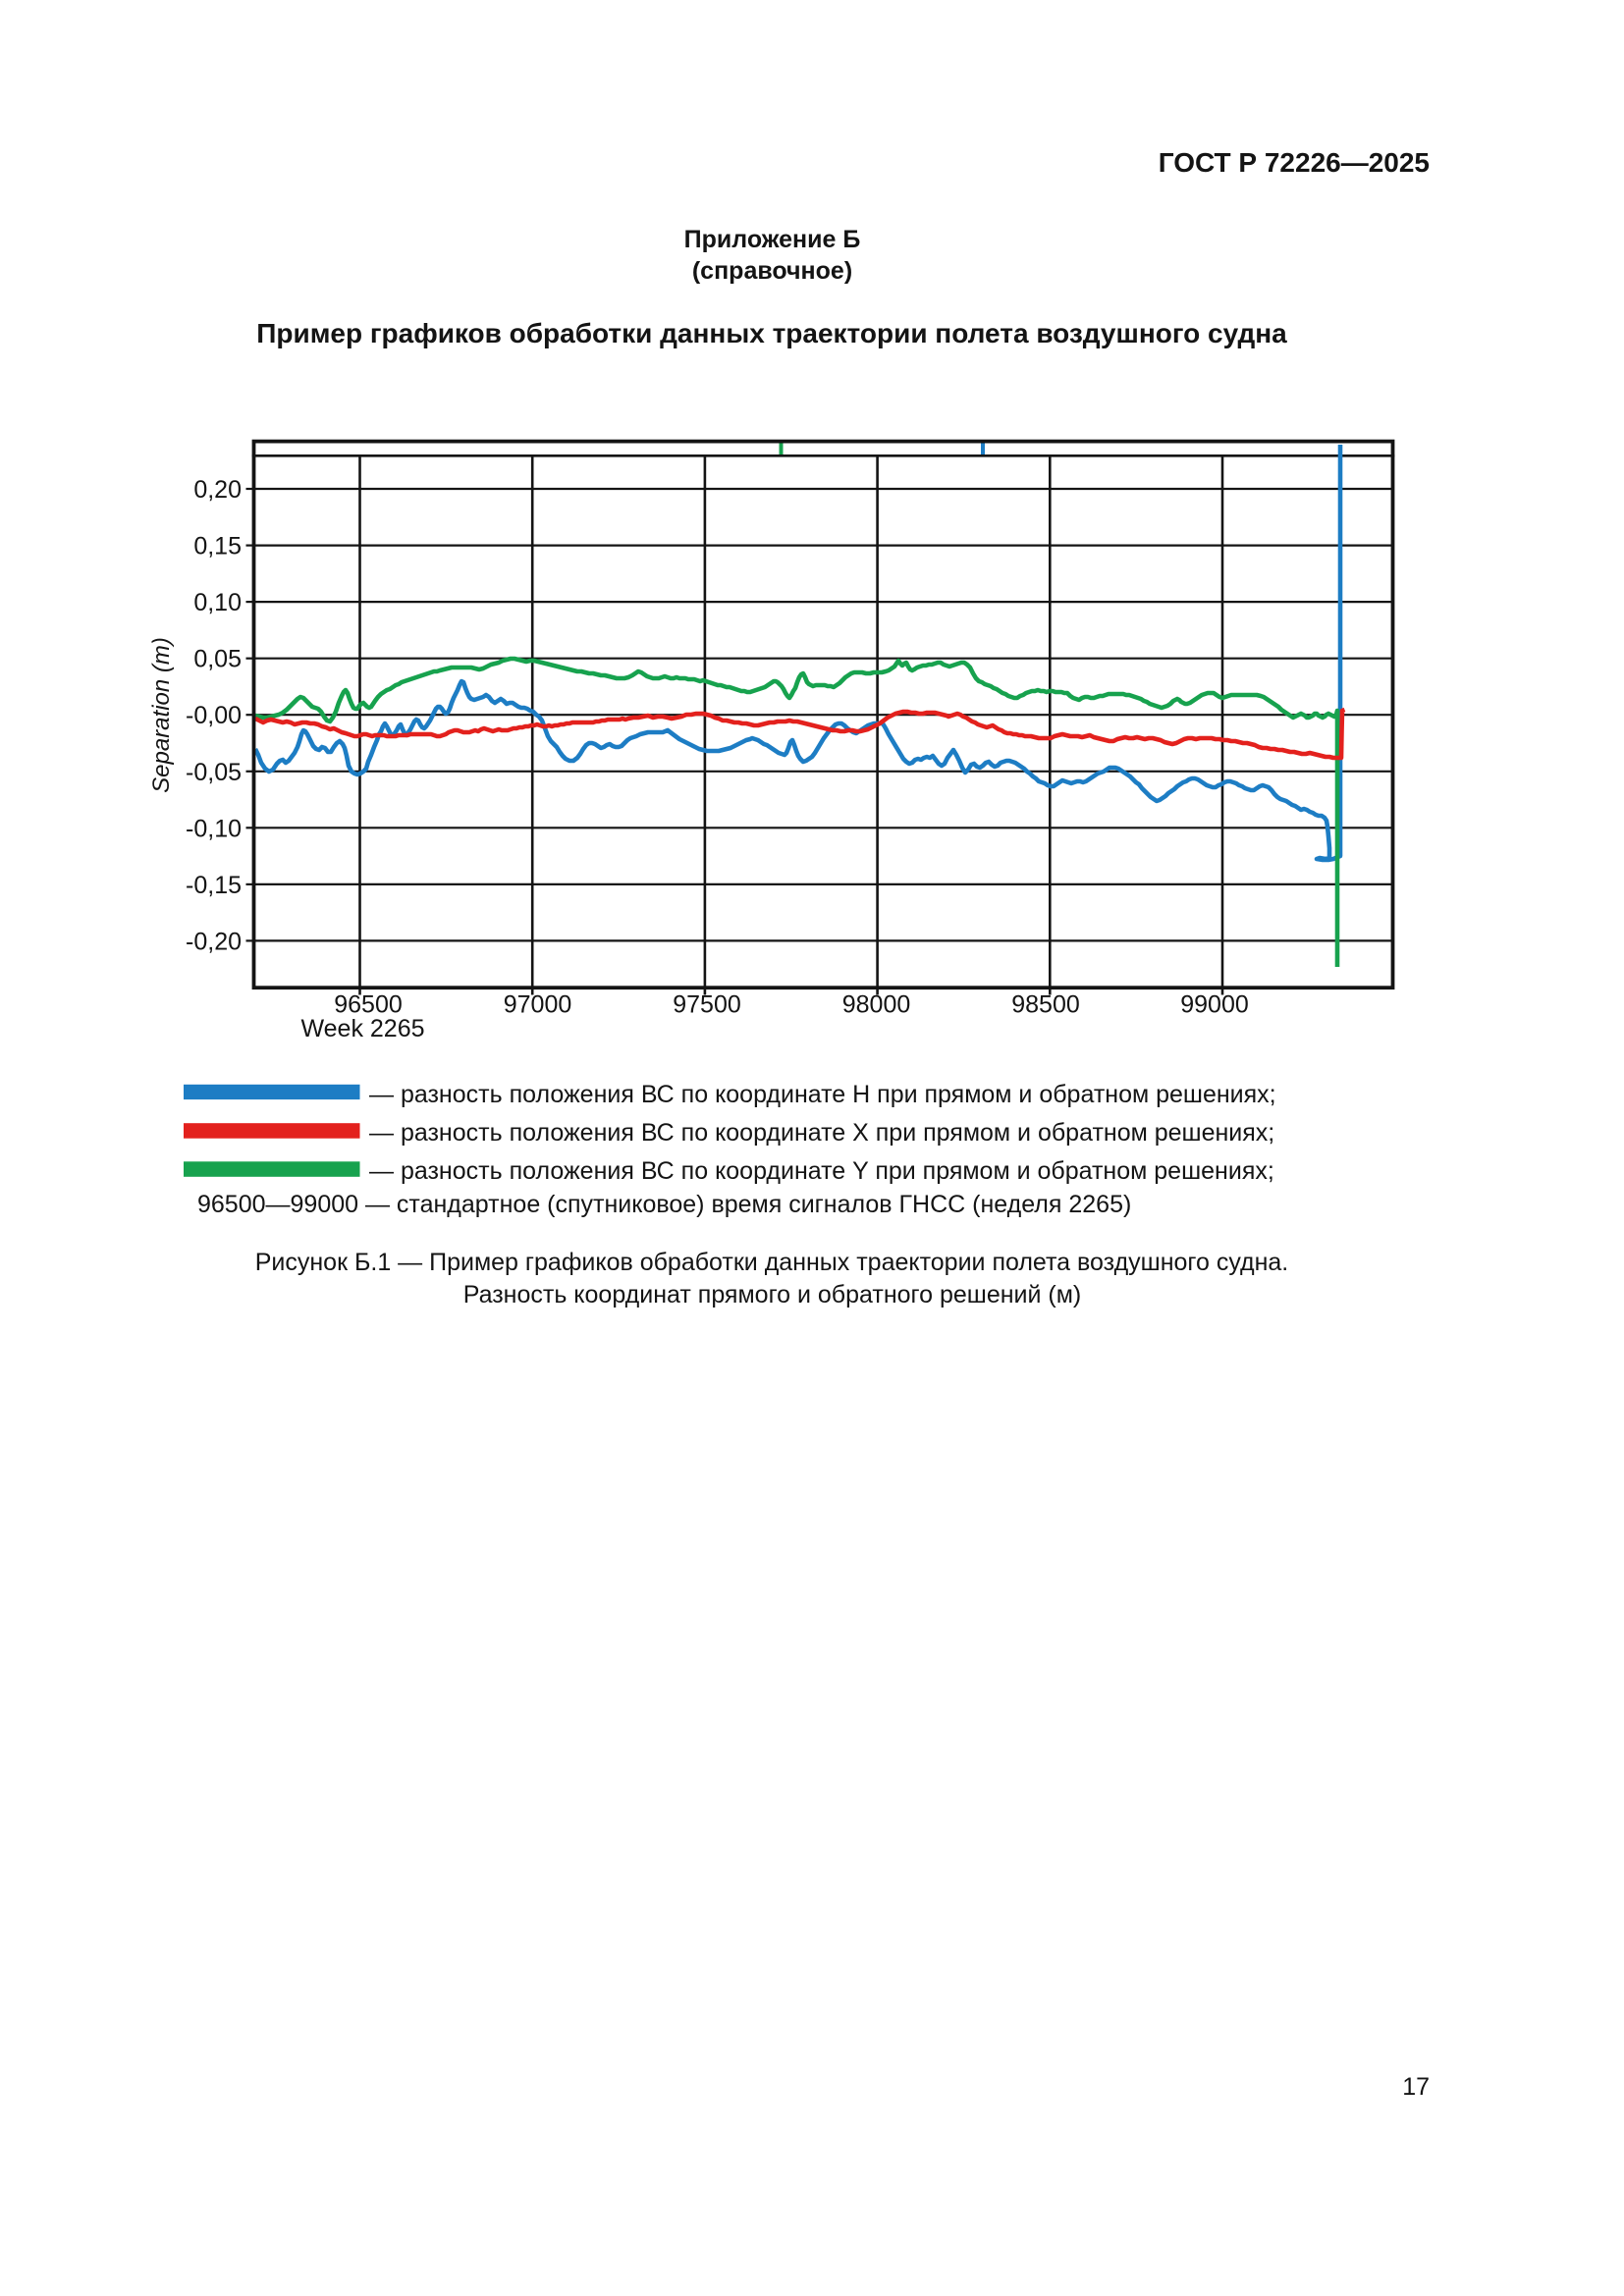 The width and height of the screenshot is (1624, 2296). What do you see at coordinates (214, 716) in the screenshot?
I see `svg-text: -0,00` at bounding box center [214, 716].